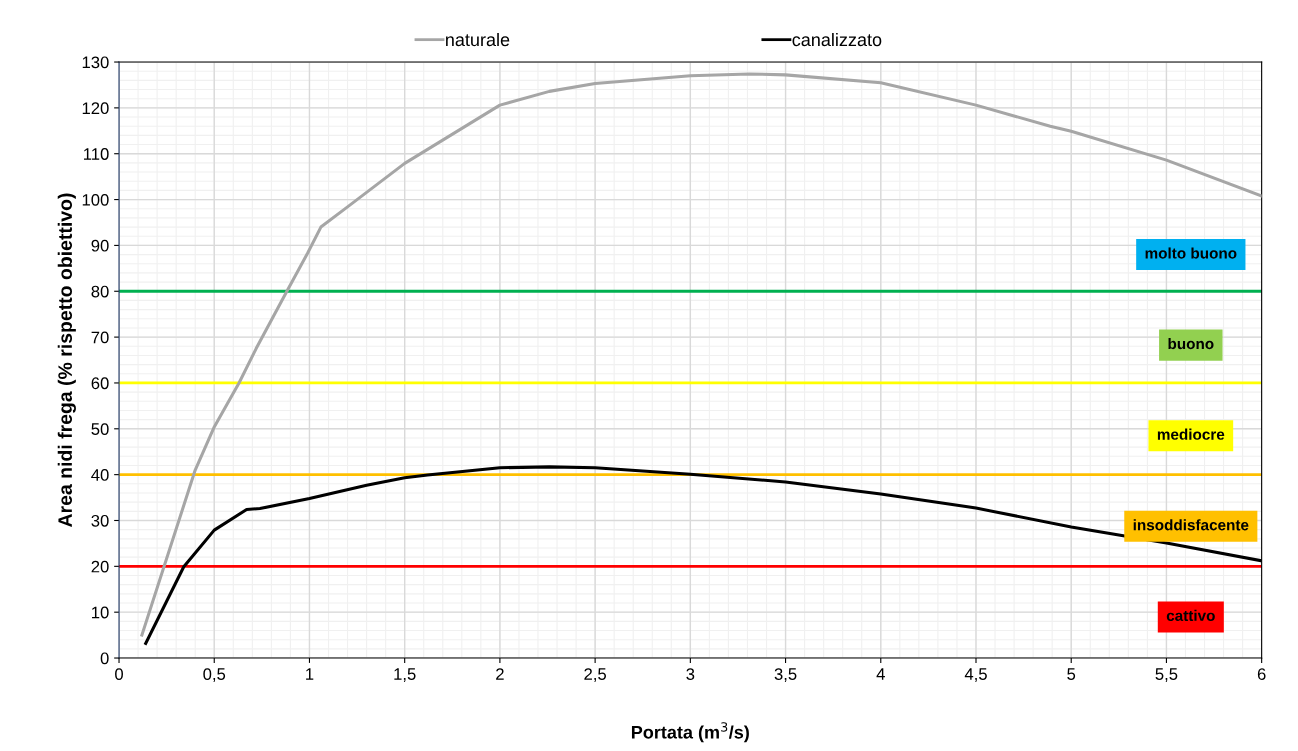 The height and width of the screenshot is (751, 1298). What do you see at coordinates (880, 674) in the screenshot?
I see `x-tick-label: 4` at bounding box center [880, 674].